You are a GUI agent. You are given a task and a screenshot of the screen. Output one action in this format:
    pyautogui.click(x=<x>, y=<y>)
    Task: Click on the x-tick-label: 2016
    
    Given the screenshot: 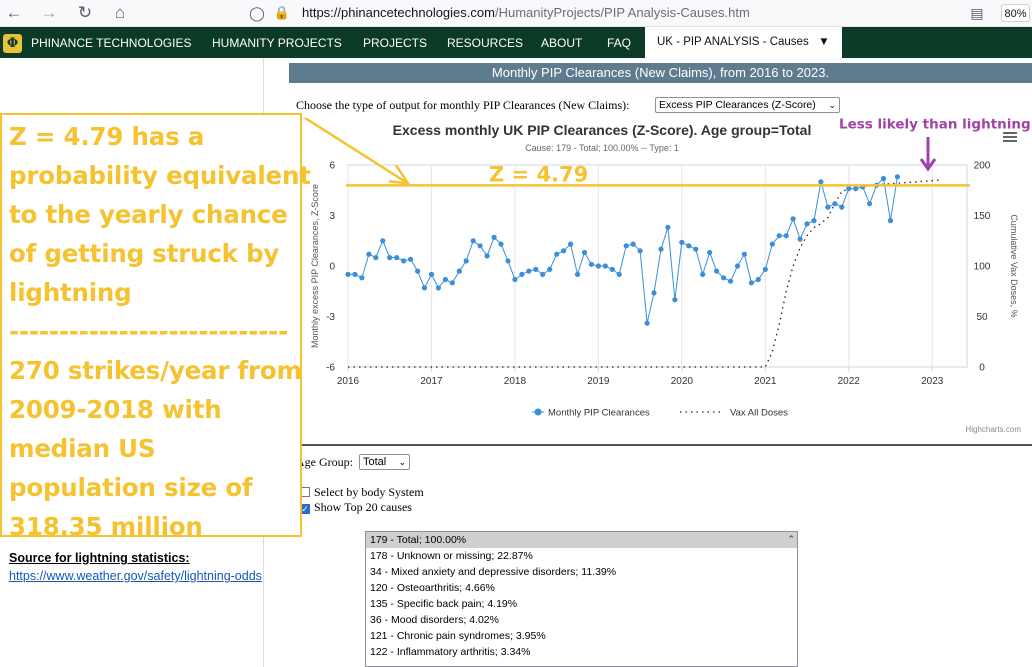 What is the action you would take?
    pyautogui.click(x=348, y=381)
    